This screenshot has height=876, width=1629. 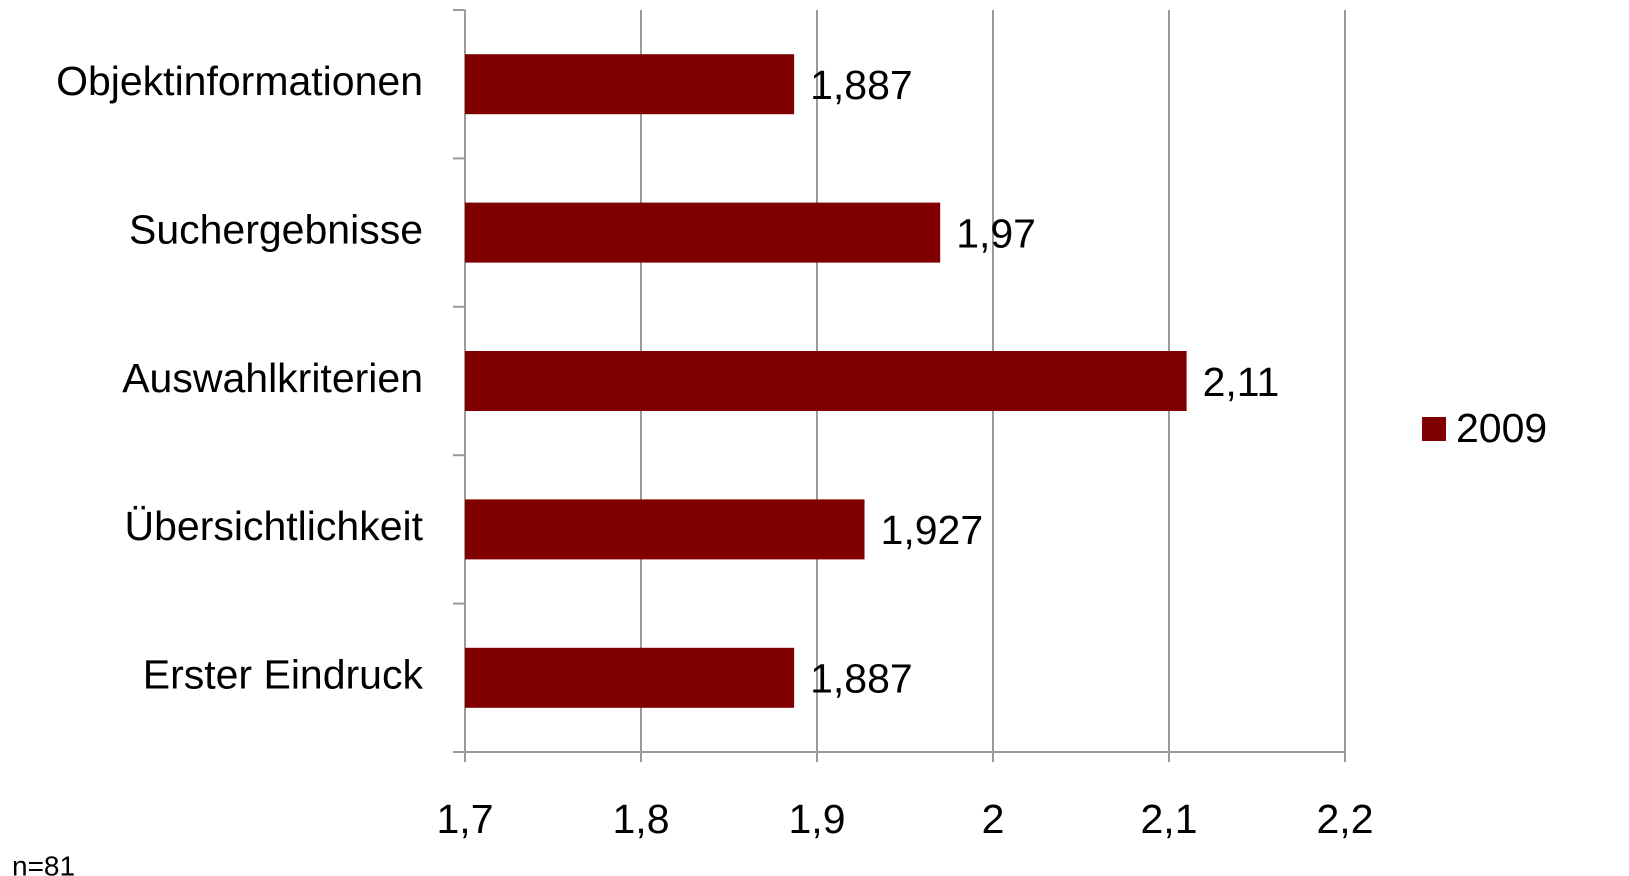 I want to click on y-tick-label: Erster Eindruck, so click(x=283, y=675).